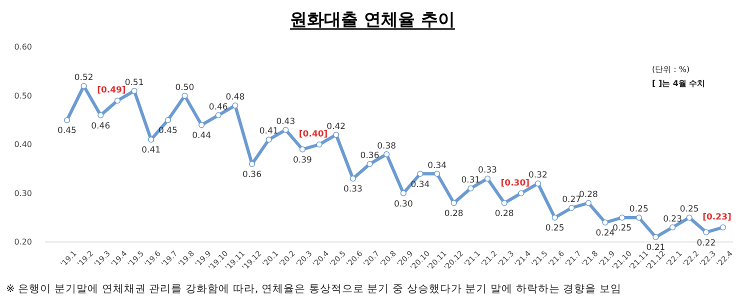 This screenshot has height=298, width=745. Describe the element at coordinates (84, 78) in the screenshot. I see `data-label: 0.52` at that location.